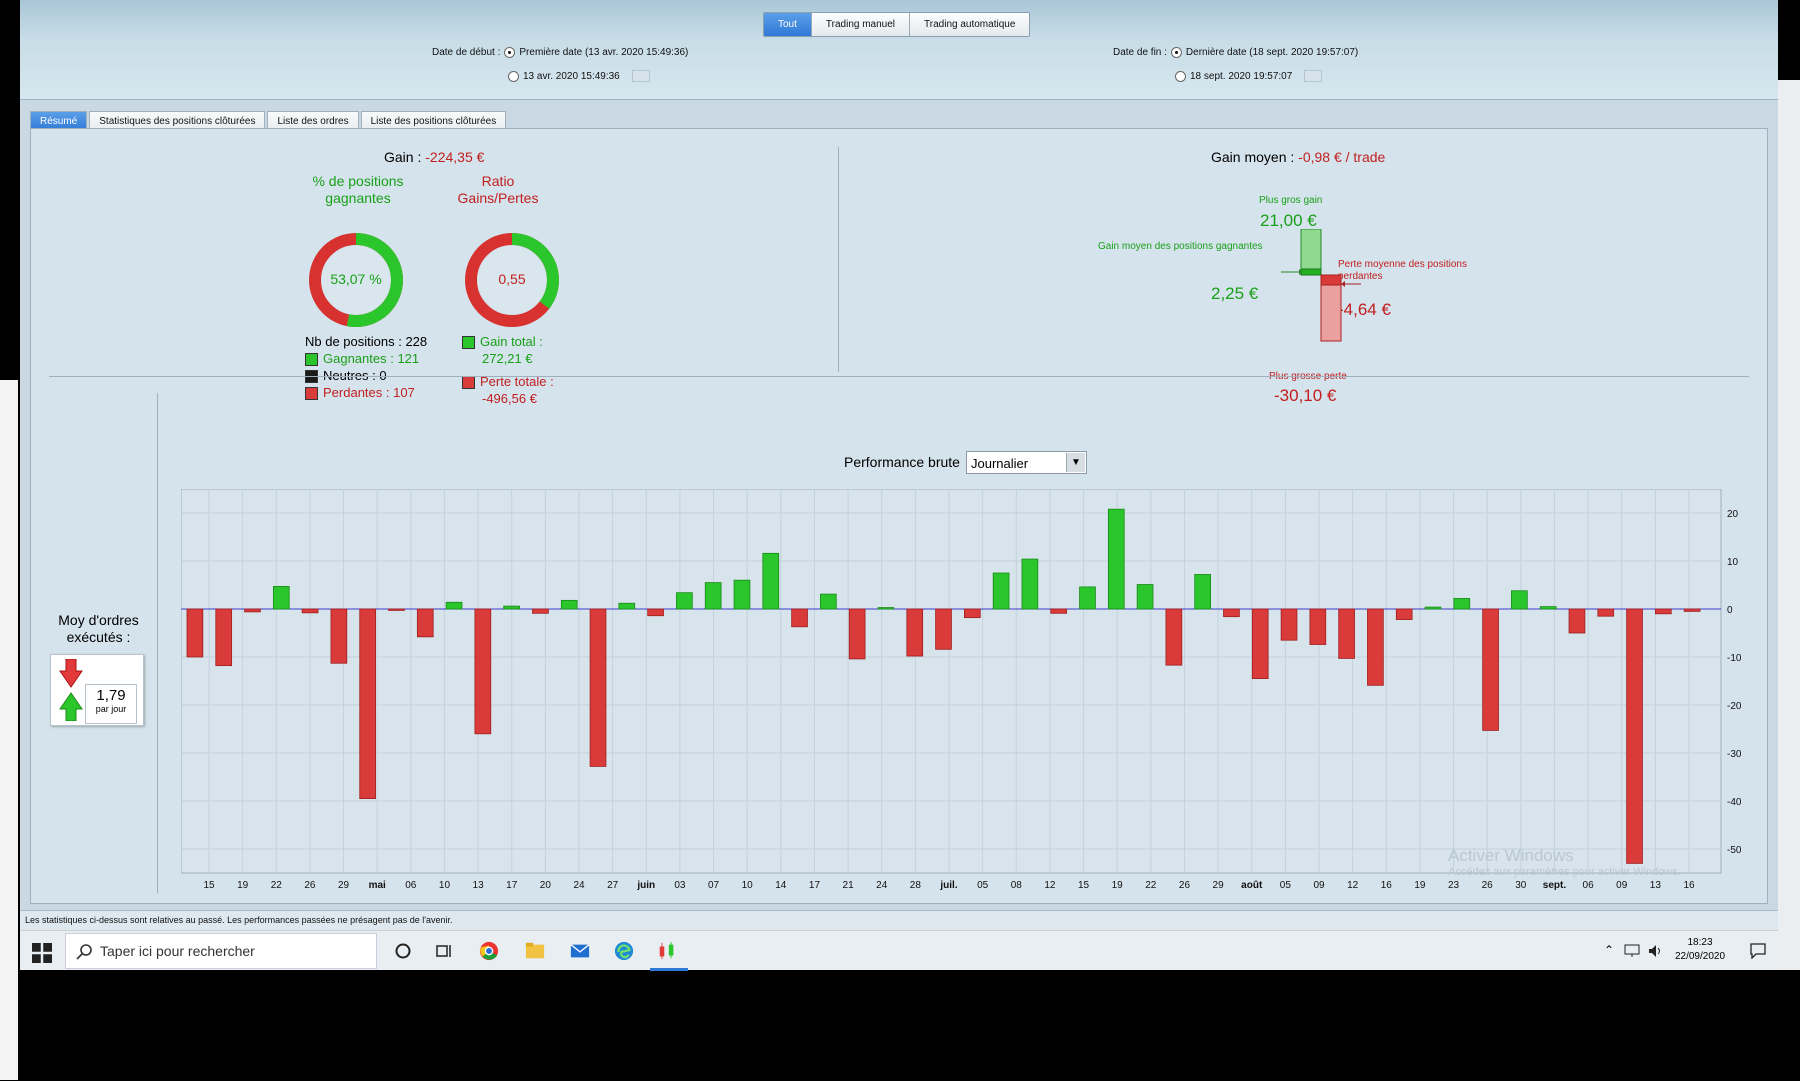 This screenshot has width=1800, height=1081. Describe the element at coordinates (313, 121) in the screenshot. I see `tab-liste-ordres: Liste des ordres` at that location.